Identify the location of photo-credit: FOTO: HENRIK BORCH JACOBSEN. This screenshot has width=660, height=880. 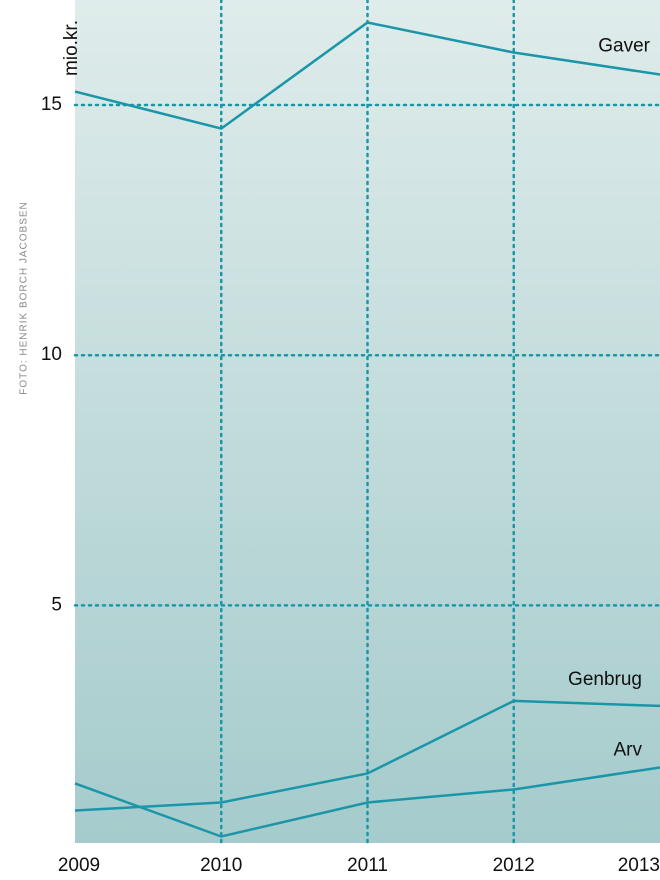
(24, 298).